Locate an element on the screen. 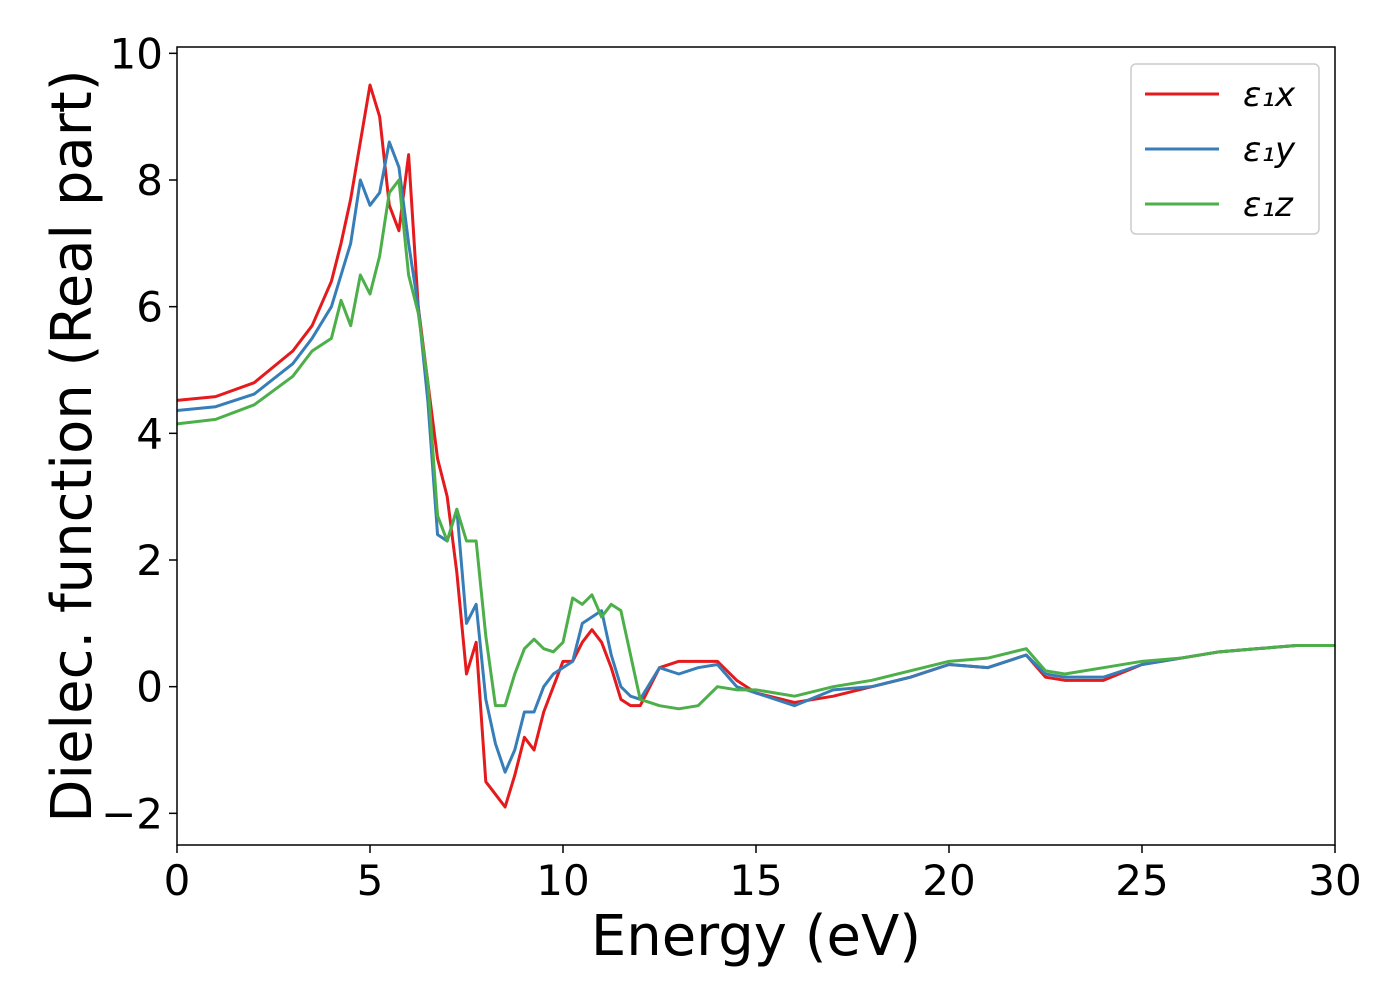 The width and height of the screenshot is (1400, 1000). y-tick-label: 10 is located at coordinates (136, 53).